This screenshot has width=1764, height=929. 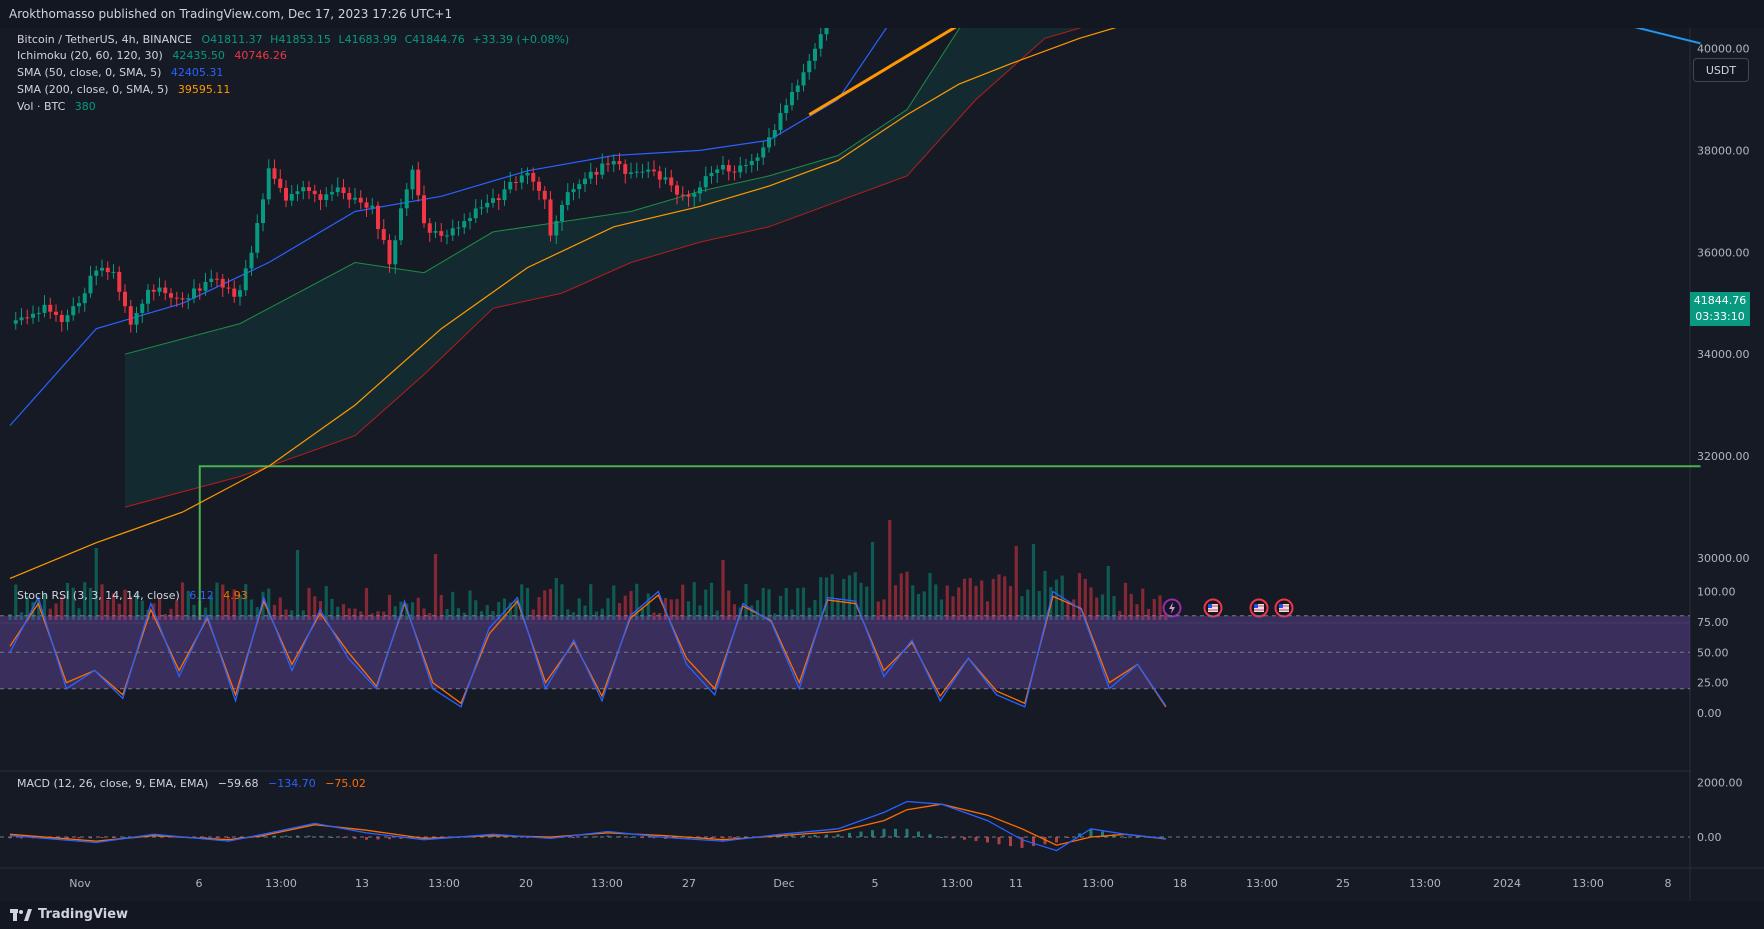 What do you see at coordinates (1507, 883) in the screenshot?
I see `time-tick-label: 2024` at bounding box center [1507, 883].